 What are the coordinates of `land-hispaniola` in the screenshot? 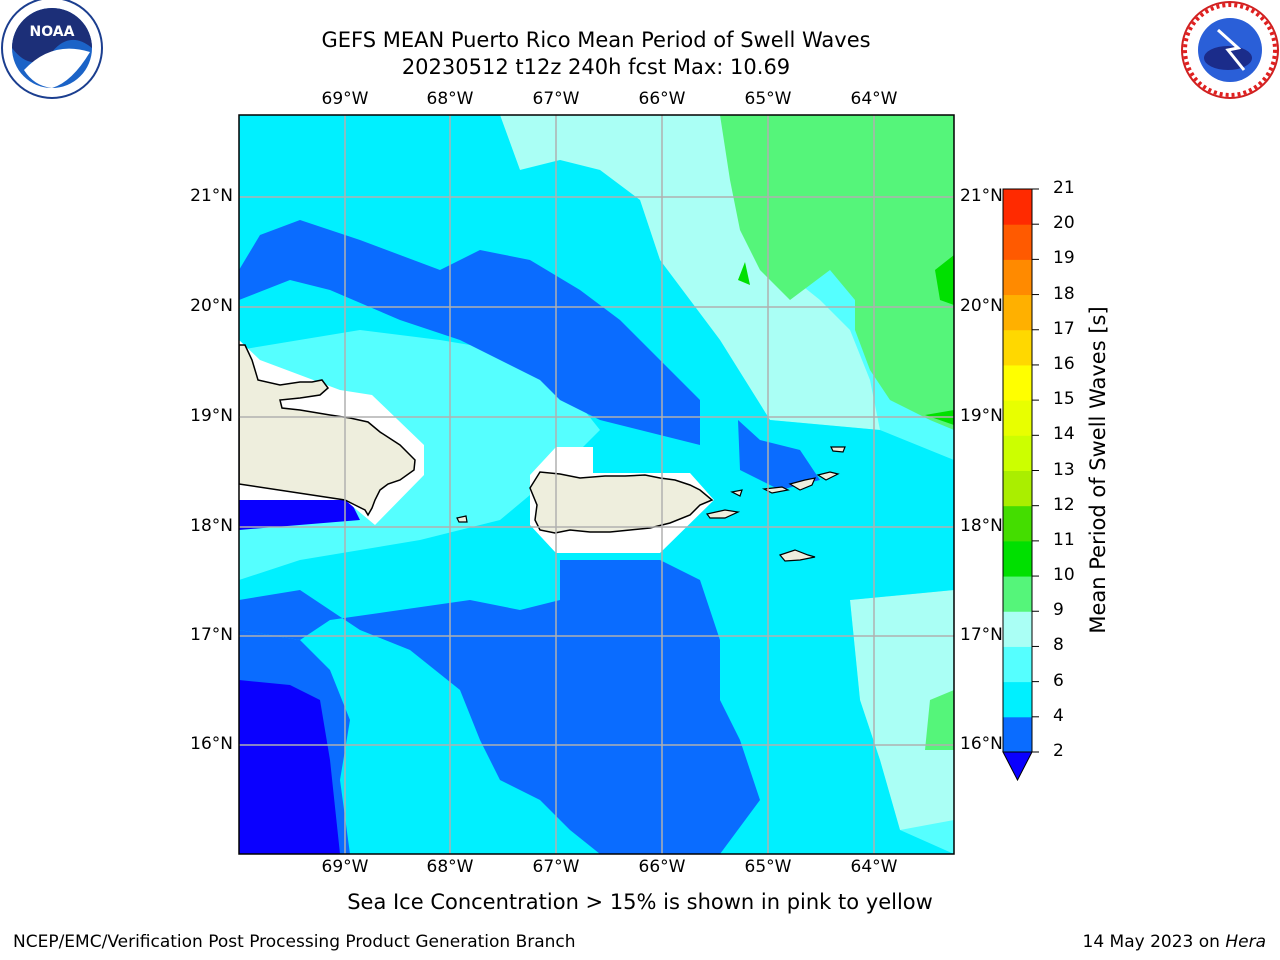 It's located at (327, 430).